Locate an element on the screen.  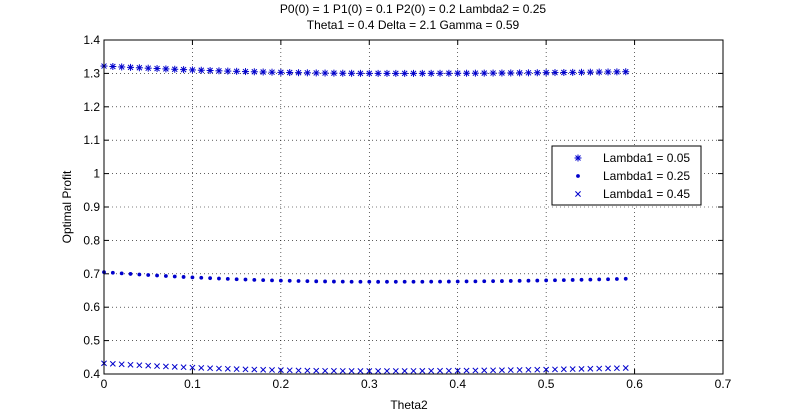
y-tick-label: 0.4 is located at coordinates (91, 374).